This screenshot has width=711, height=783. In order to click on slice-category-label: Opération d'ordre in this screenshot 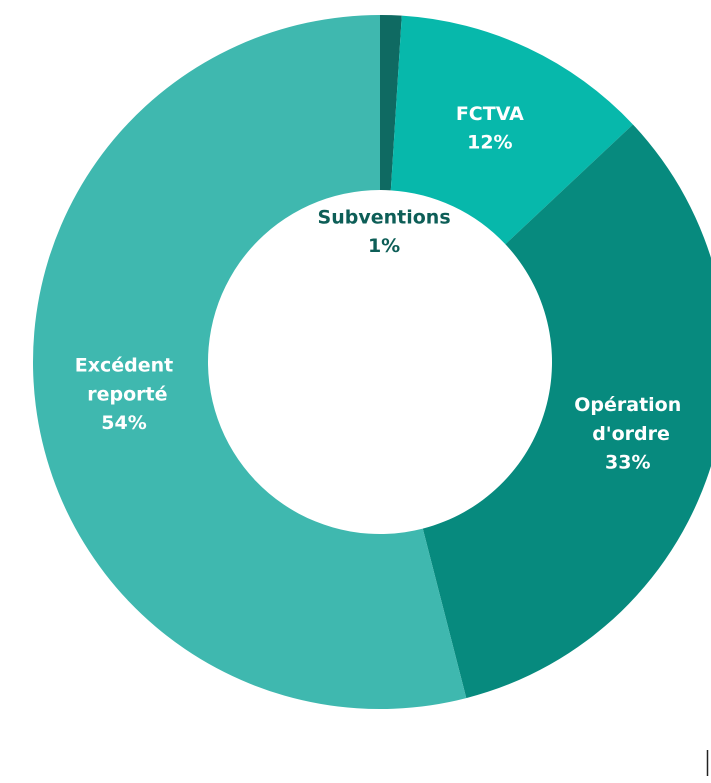, I will do `click(627, 418)`.